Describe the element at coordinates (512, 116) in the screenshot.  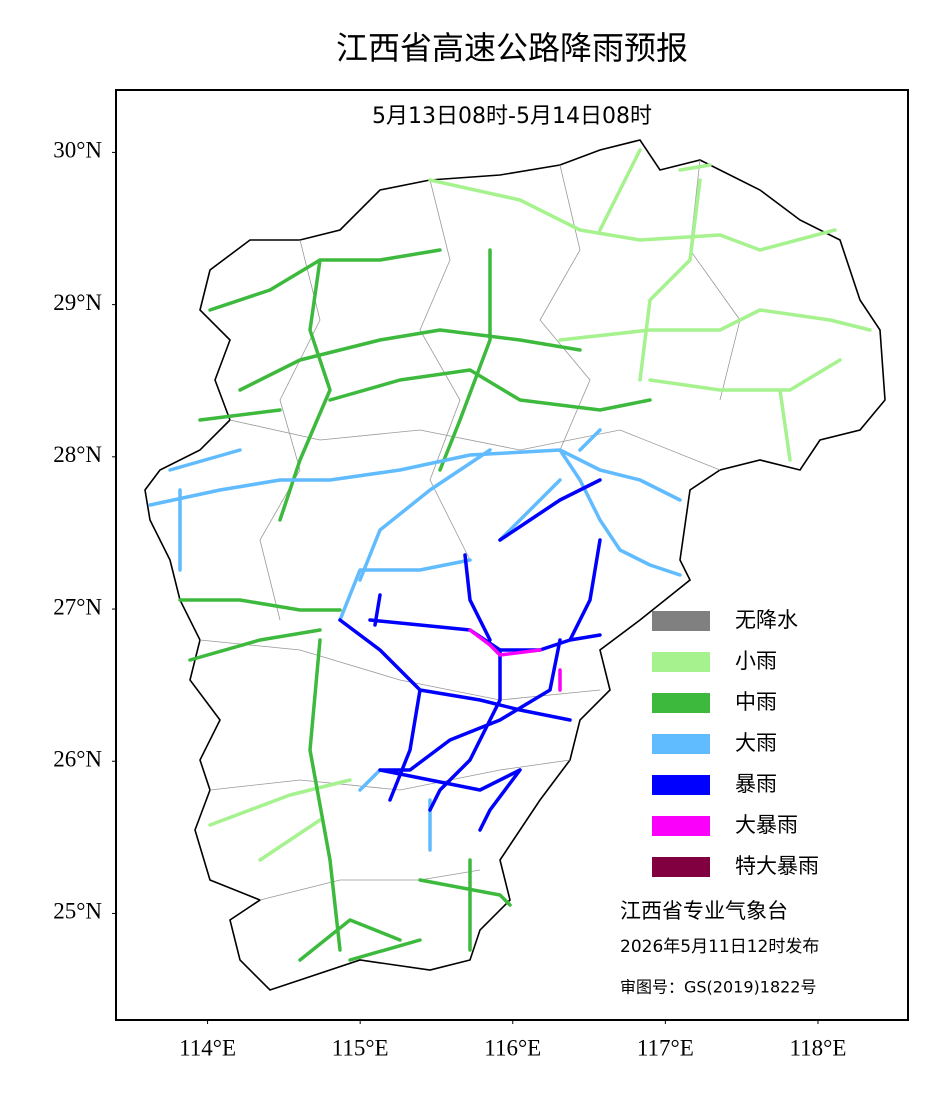
I see `map-subtitle: 5月13日08时-5月14日08时` at that location.